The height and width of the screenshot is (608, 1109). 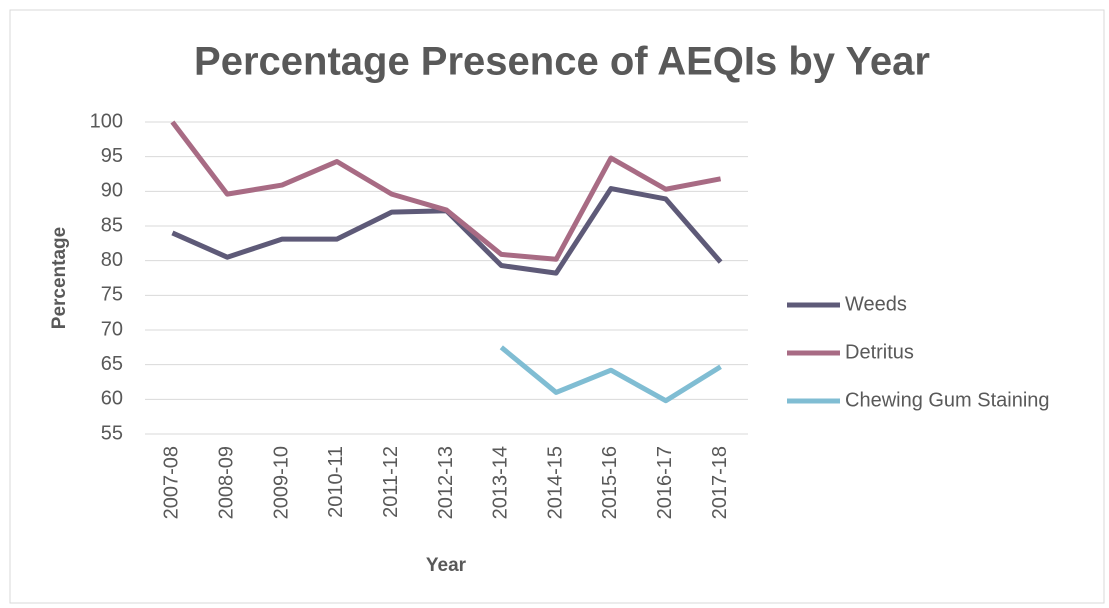 I want to click on x-tick-label: 2016-17, so click(x=665, y=482).